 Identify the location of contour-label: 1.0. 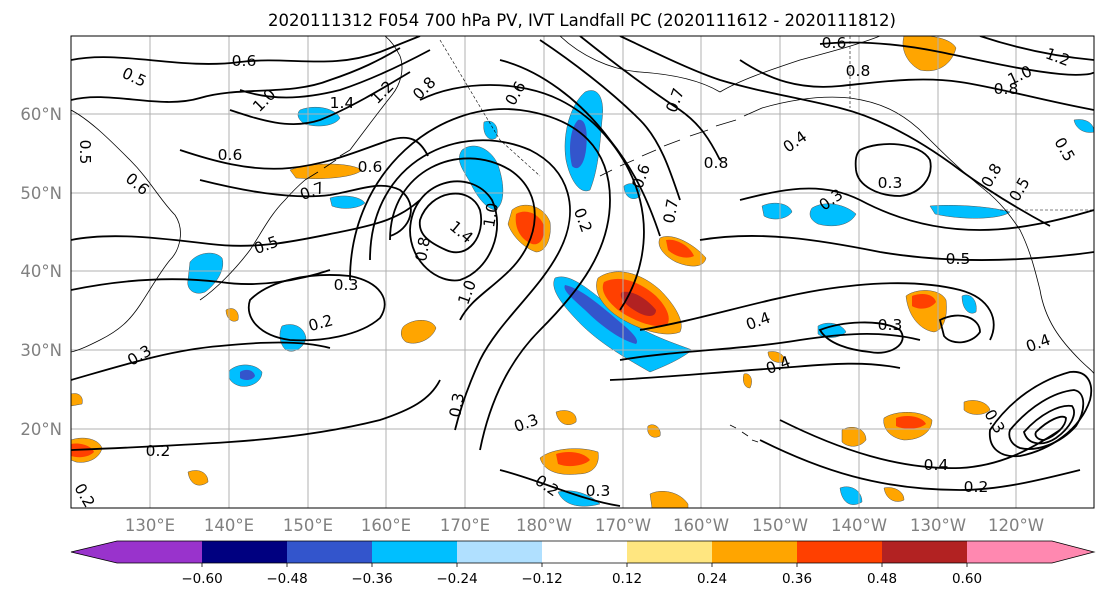
(491, 214).